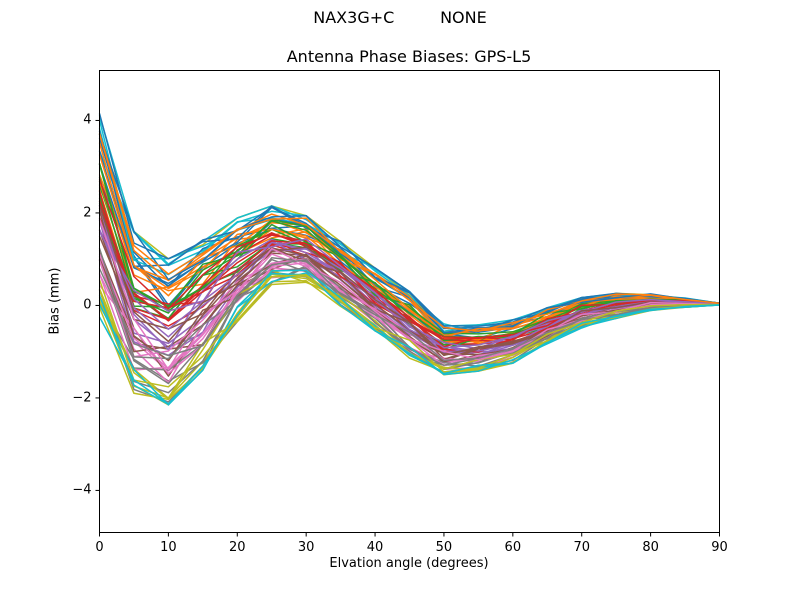  Describe the element at coordinates (444, 547) in the screenshot. I see `x-tick-label: 50` at that location.